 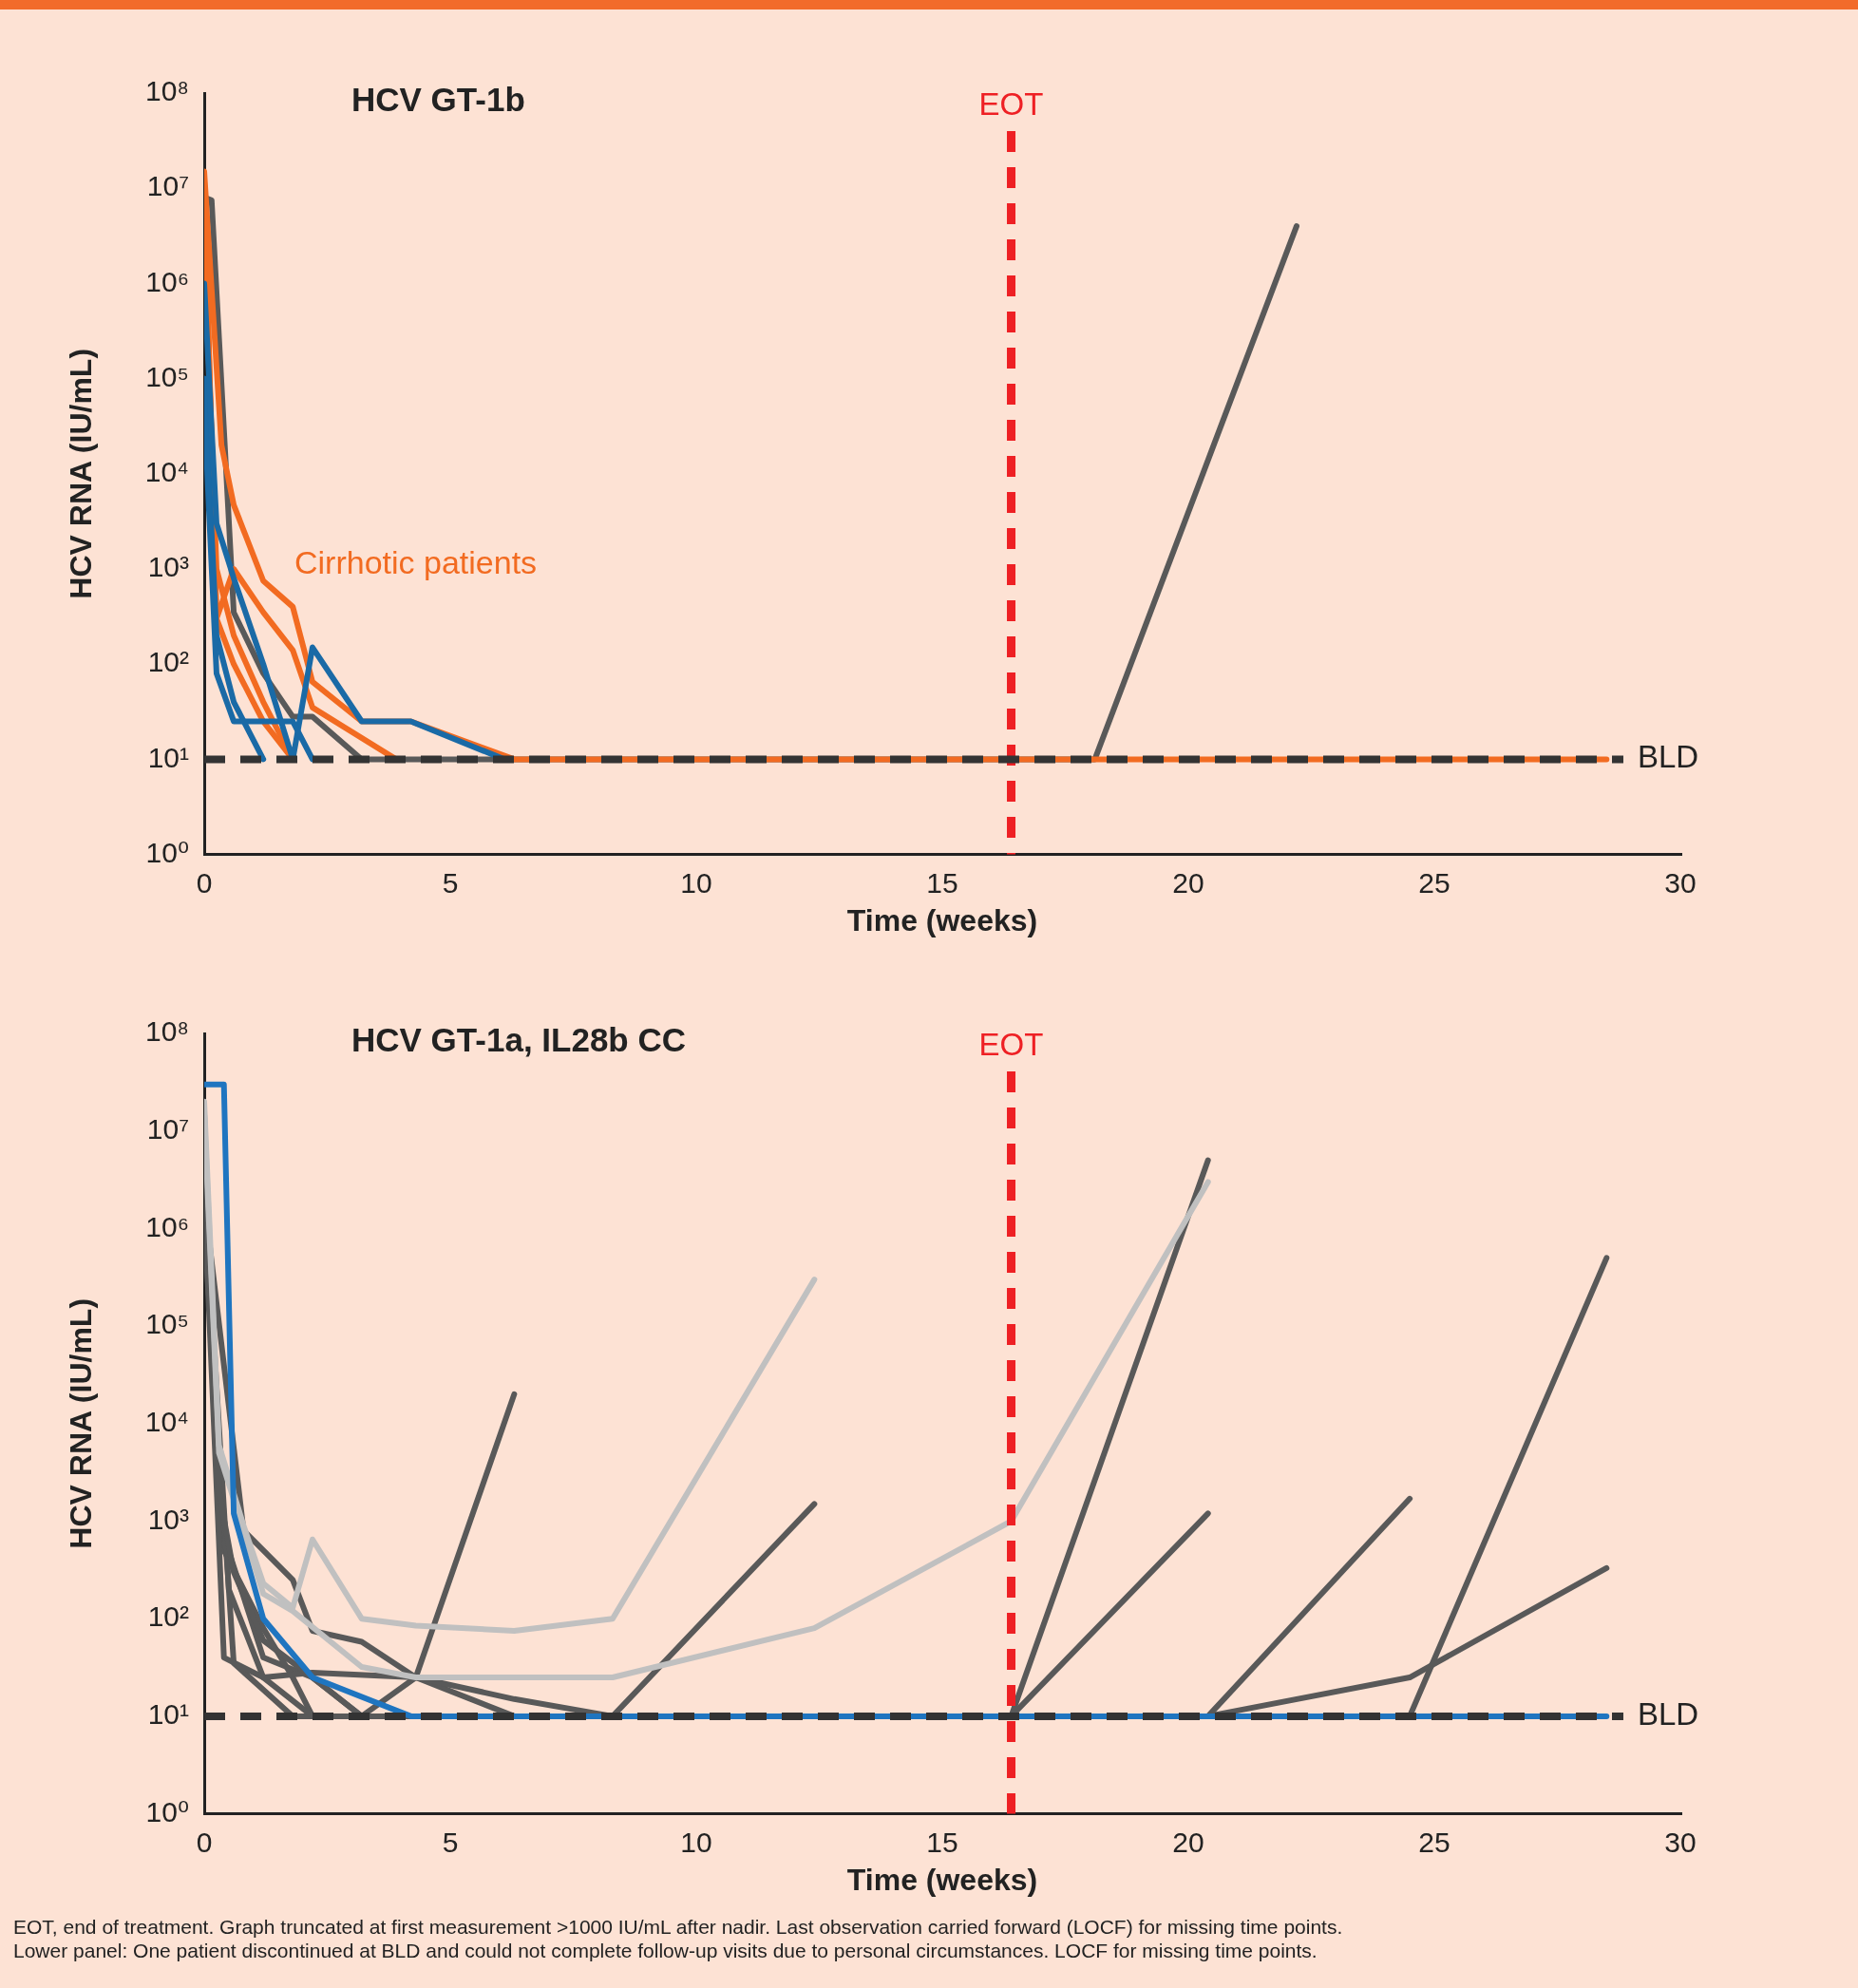 I want to click on annotation: Cirrhotic patients, so click(x=416, y=563).